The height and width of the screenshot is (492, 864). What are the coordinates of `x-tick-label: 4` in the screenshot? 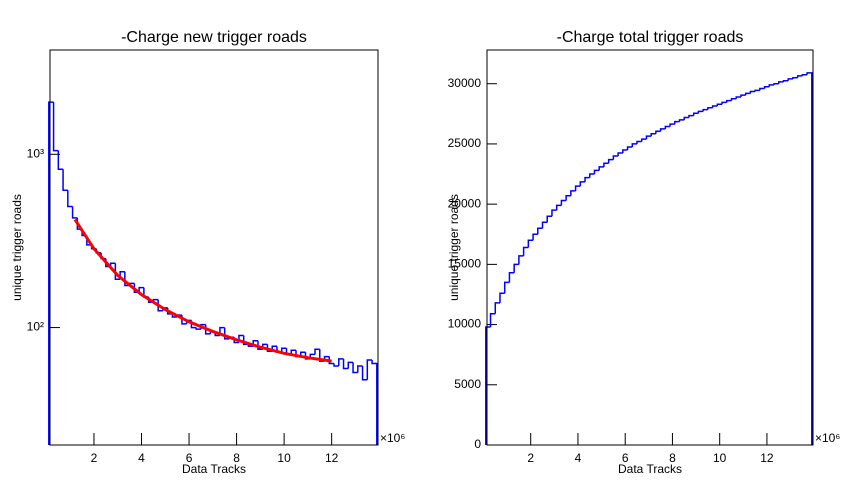 It's located at (141, 458).